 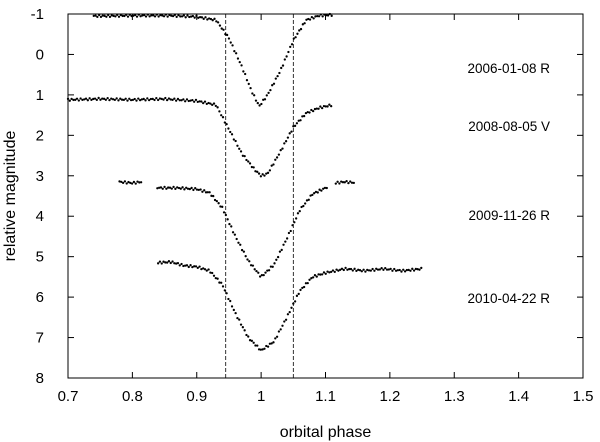 What do you see at coordinates (454, 396) in the screenshot?
I see `x-tick-label: 1.3` at bounding box center [454, 396].